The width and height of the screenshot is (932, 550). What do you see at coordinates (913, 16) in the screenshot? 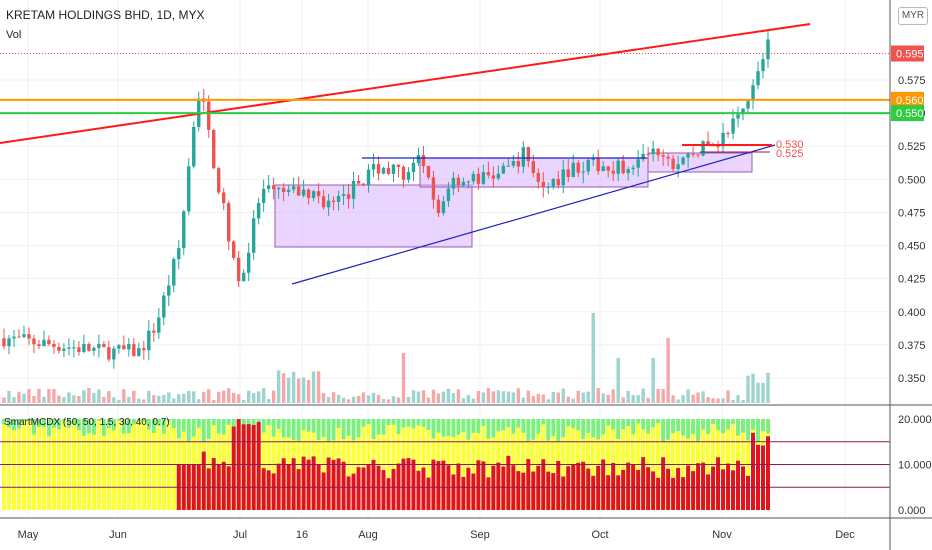
I see `currency-button: MYR` at bounding box center [913, 16].